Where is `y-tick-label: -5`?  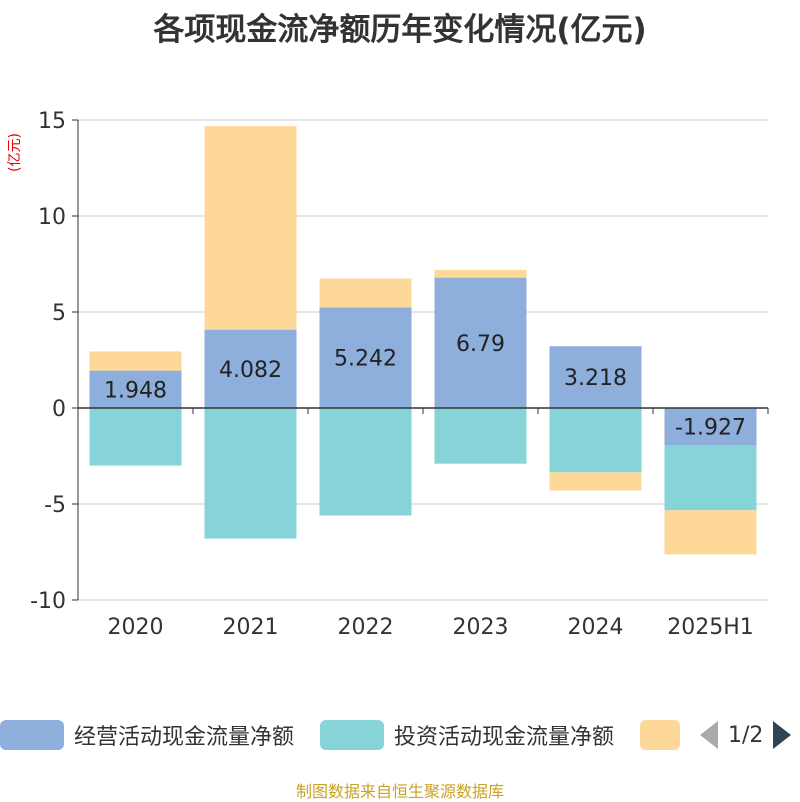 y-tick-label: -5 is located at coordinates (55, 505).